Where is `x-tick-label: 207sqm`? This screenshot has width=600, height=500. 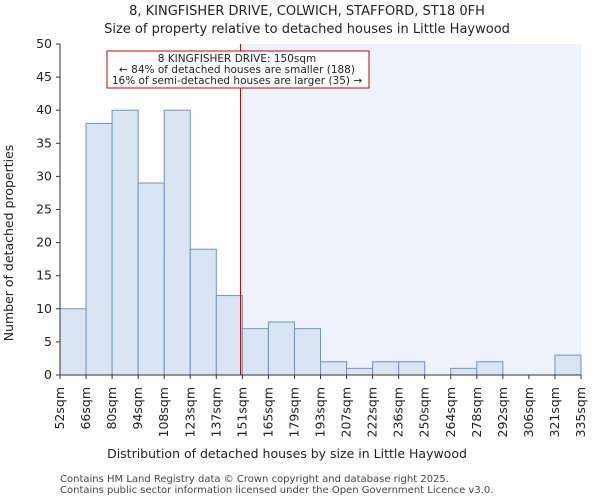
x-tick-label: 207sqm is located at coordinates (346, 412).